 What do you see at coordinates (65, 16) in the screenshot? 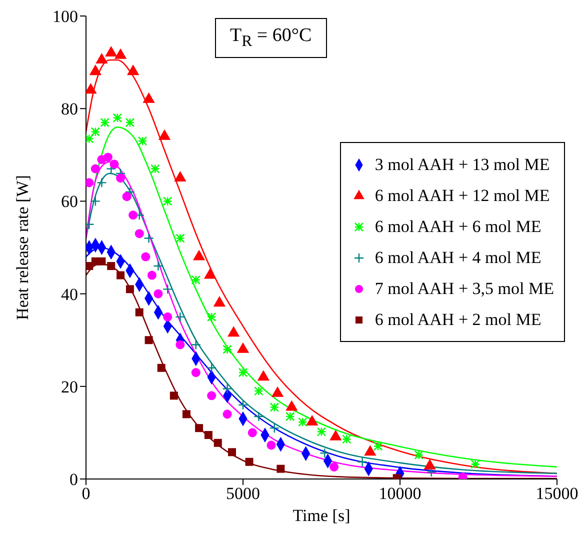
I see `y-tick-label: 100` at bounding box center [65, 16].